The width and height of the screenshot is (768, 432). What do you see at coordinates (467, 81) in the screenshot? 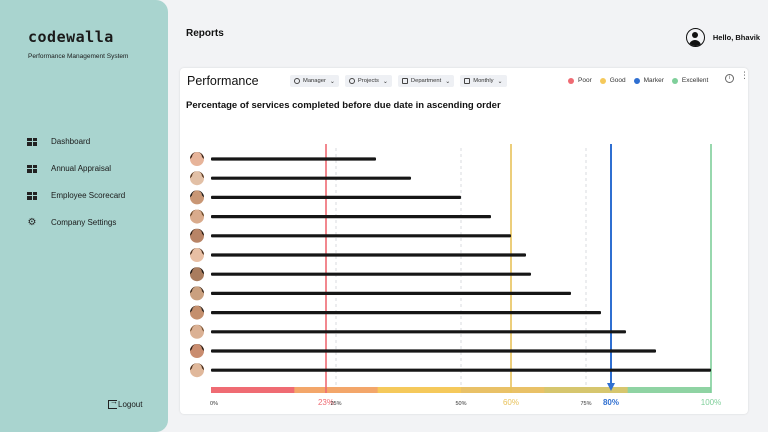
I see `calendar-icon` at bounding box center [467, 81].